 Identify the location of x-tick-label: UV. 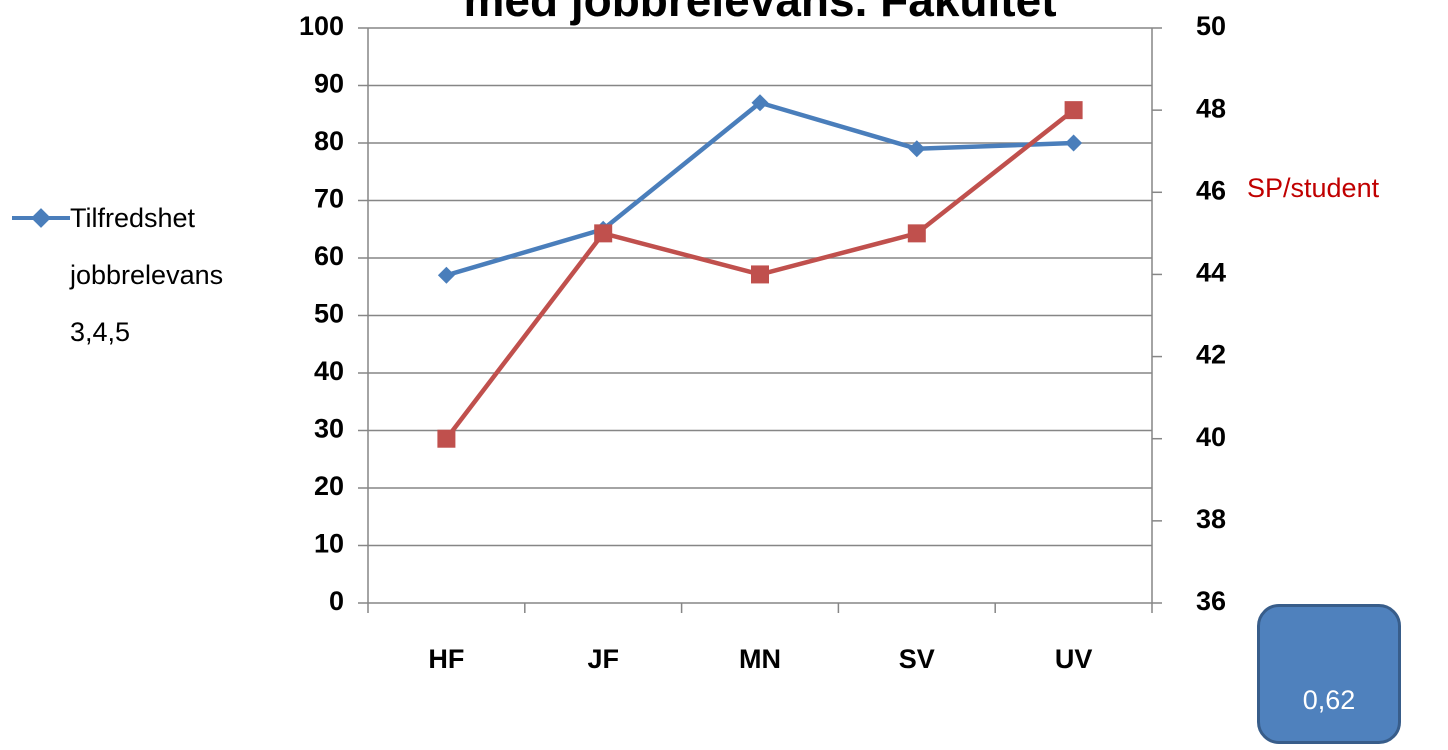
(1074, 659).